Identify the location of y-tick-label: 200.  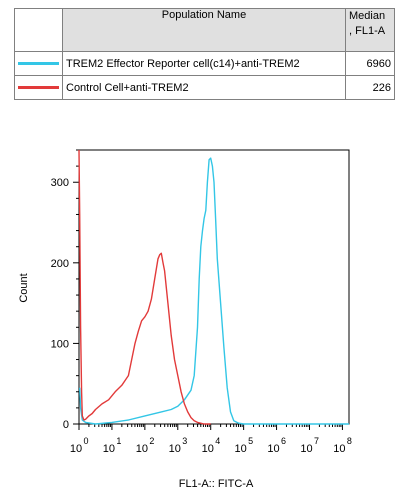
(60, 264).